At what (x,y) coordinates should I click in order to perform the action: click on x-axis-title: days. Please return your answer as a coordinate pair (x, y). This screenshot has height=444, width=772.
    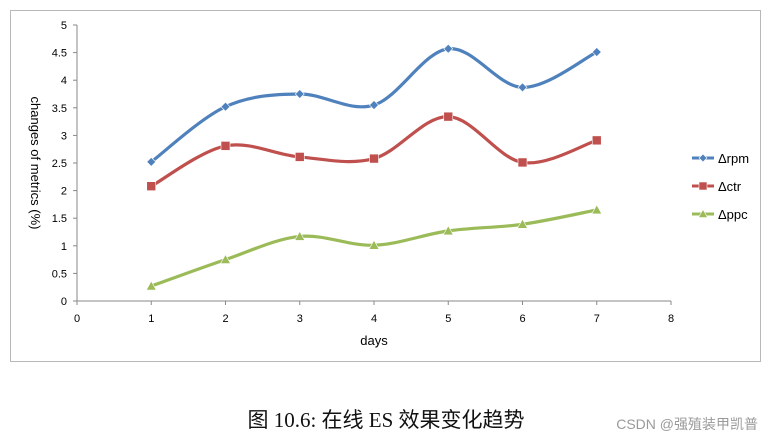
    Looking at the image, I should click on (374, 340).